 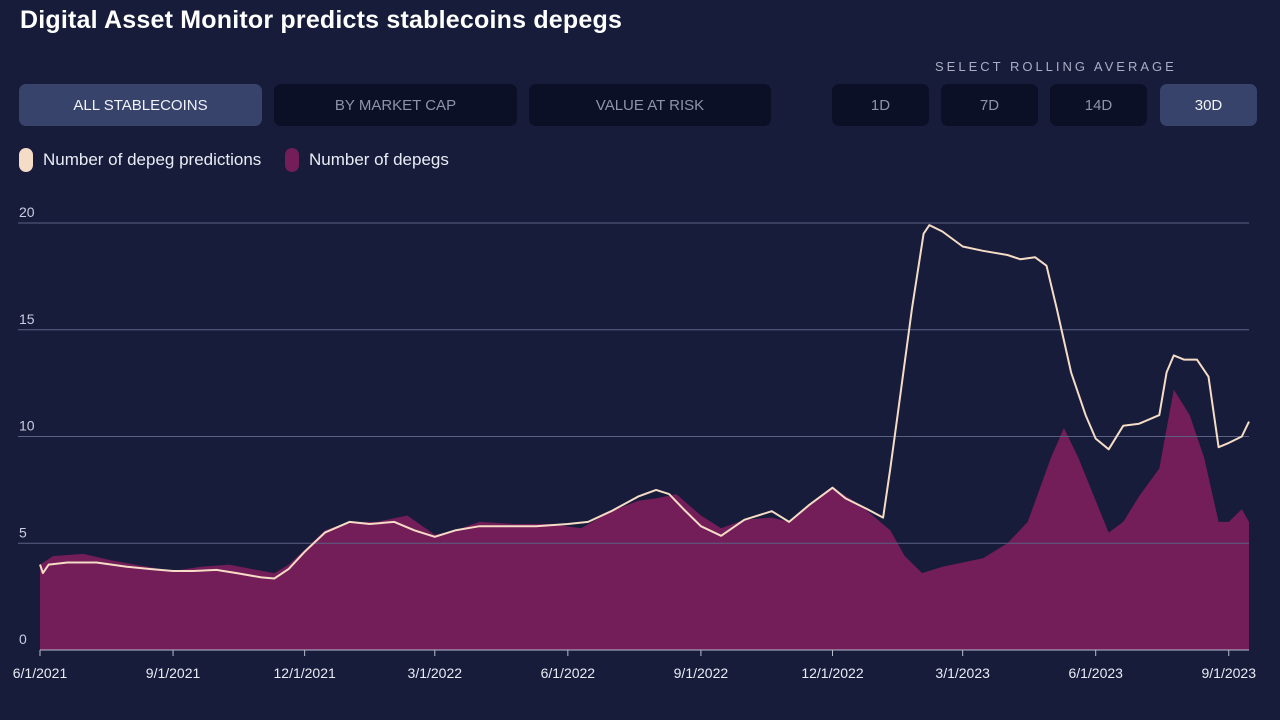 What do you see at coordinates (27, 319) in the screenshot?
I see `y-tick-label: 15` at bounding box center [27, 319].